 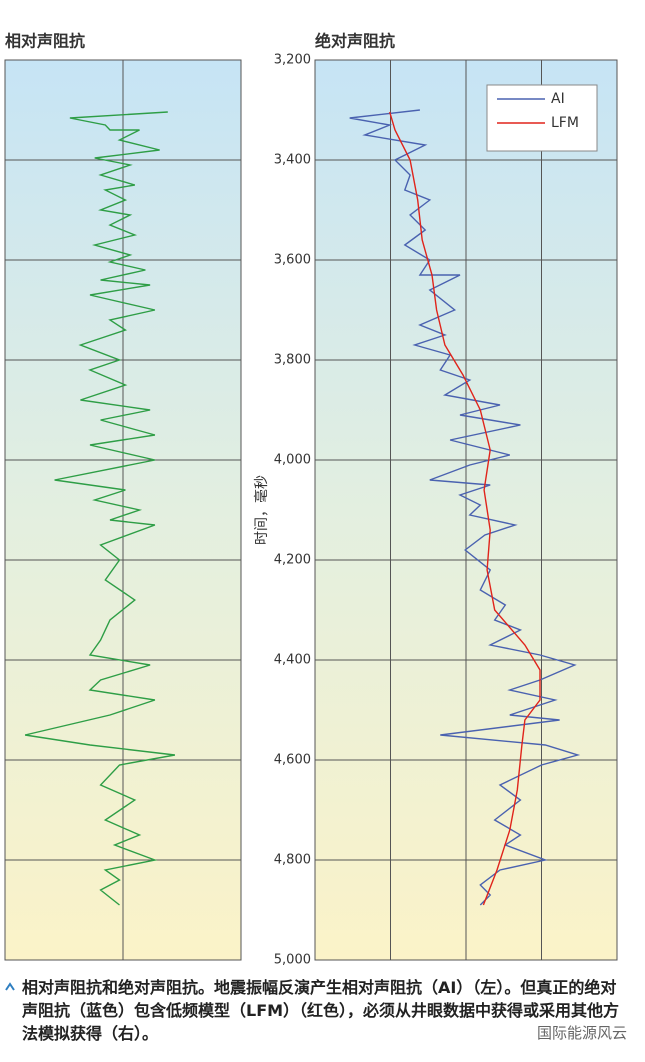 What do you see at coordinates (292, 860) in the screenshot?
I see `y-tick-label: 4,800` at bounding box center [292, 860].